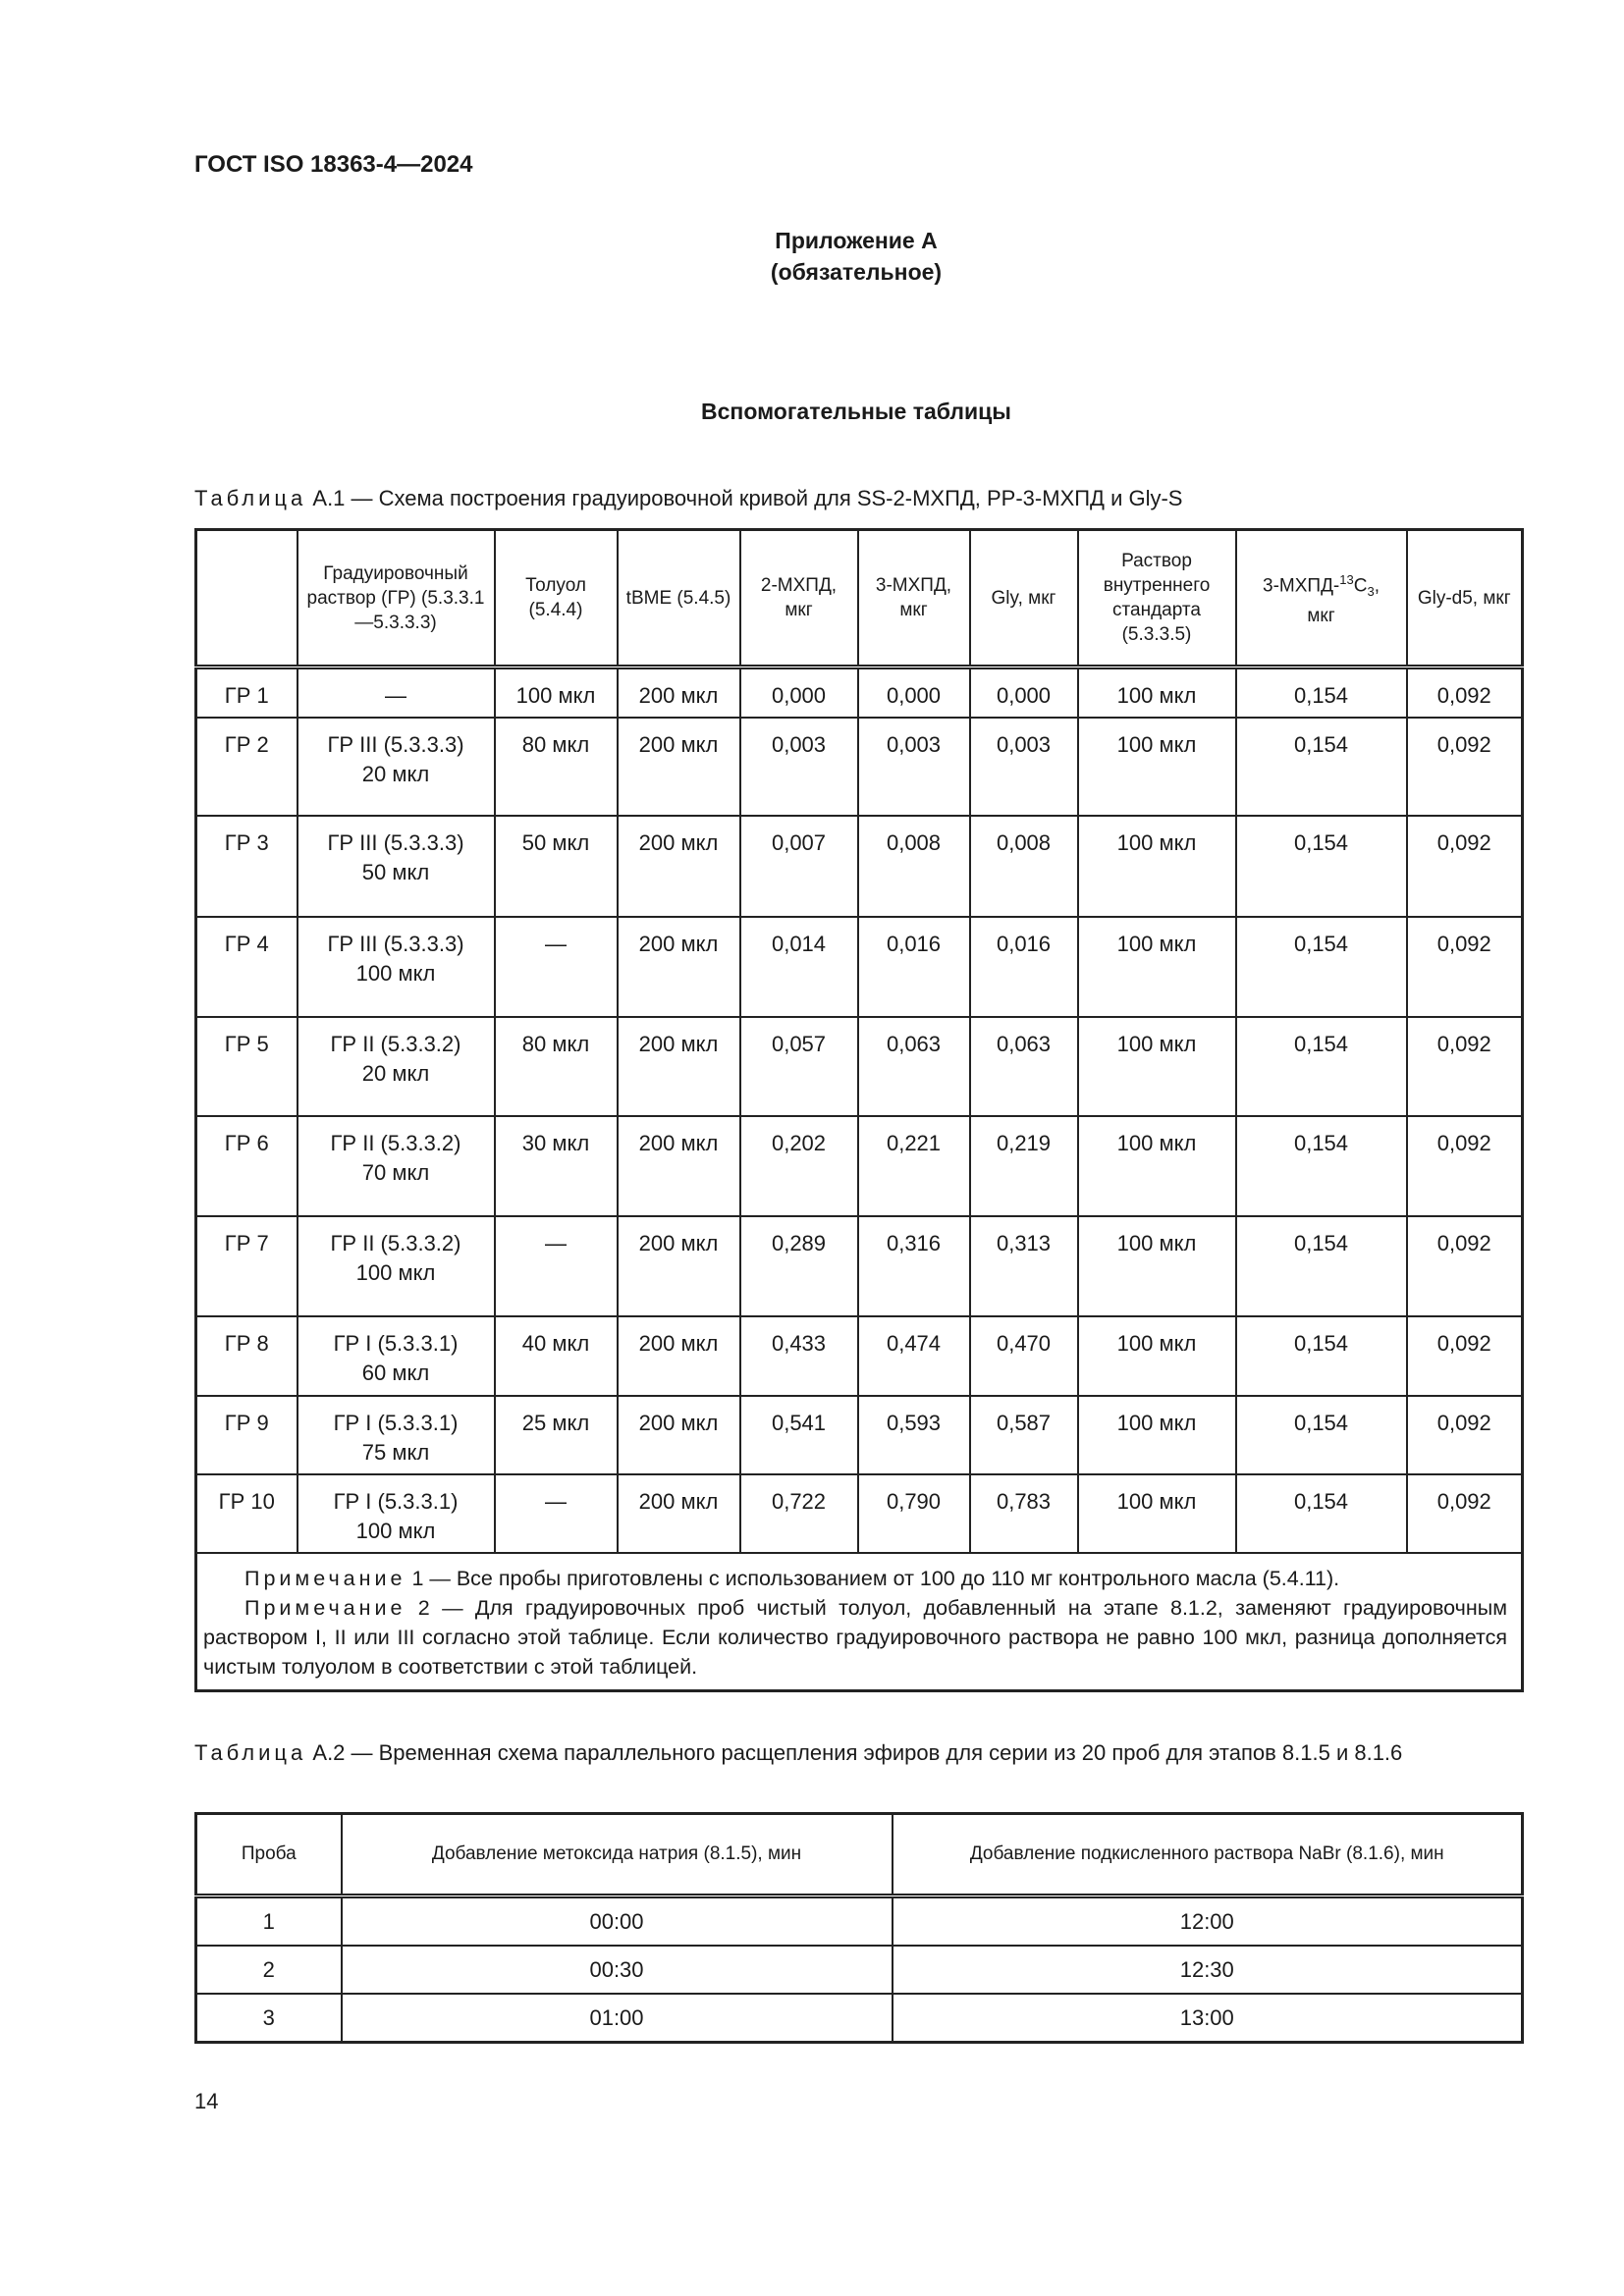 This screenshot has width=1624, height=2296. I want to click on table-cell: 0,313, so click(1023, 1265).